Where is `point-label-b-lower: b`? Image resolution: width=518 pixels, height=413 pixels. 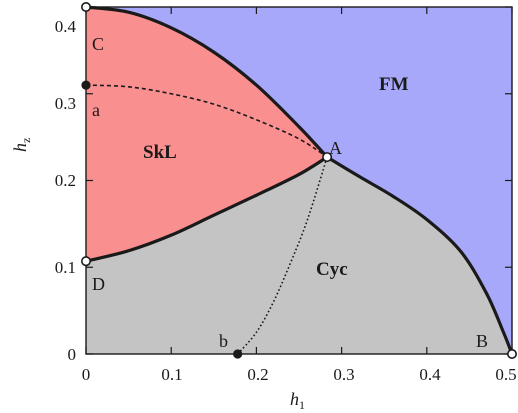
point-label-b-lower: b is located at coordinates (223, 341).